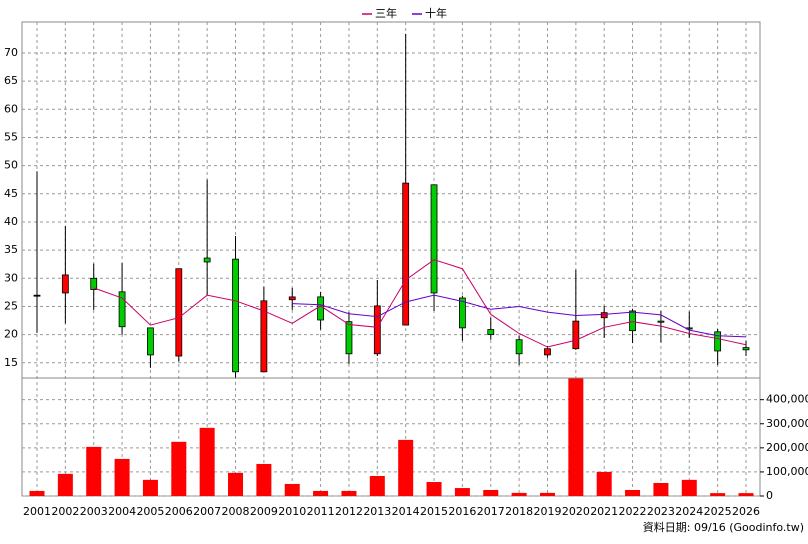 Image resolution: width=808 pixels, height=544 pixels. I want to click on x-tick-label: 2014, so click(406, 511).